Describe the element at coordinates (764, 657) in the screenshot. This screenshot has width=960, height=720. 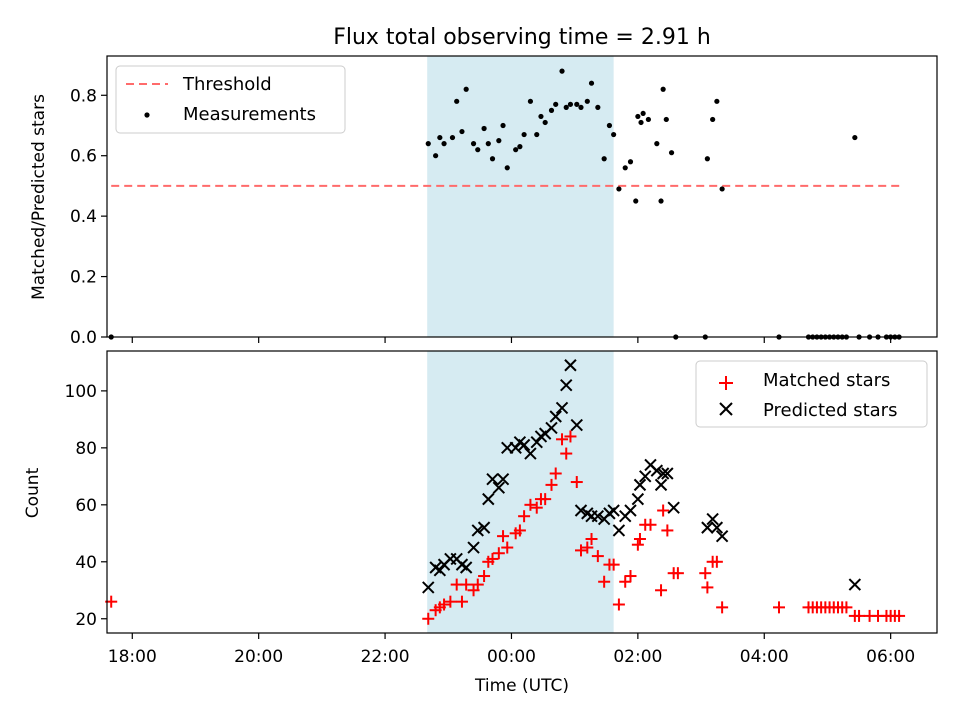
I see `bottom-x-tick-label: 04:00` at that location.